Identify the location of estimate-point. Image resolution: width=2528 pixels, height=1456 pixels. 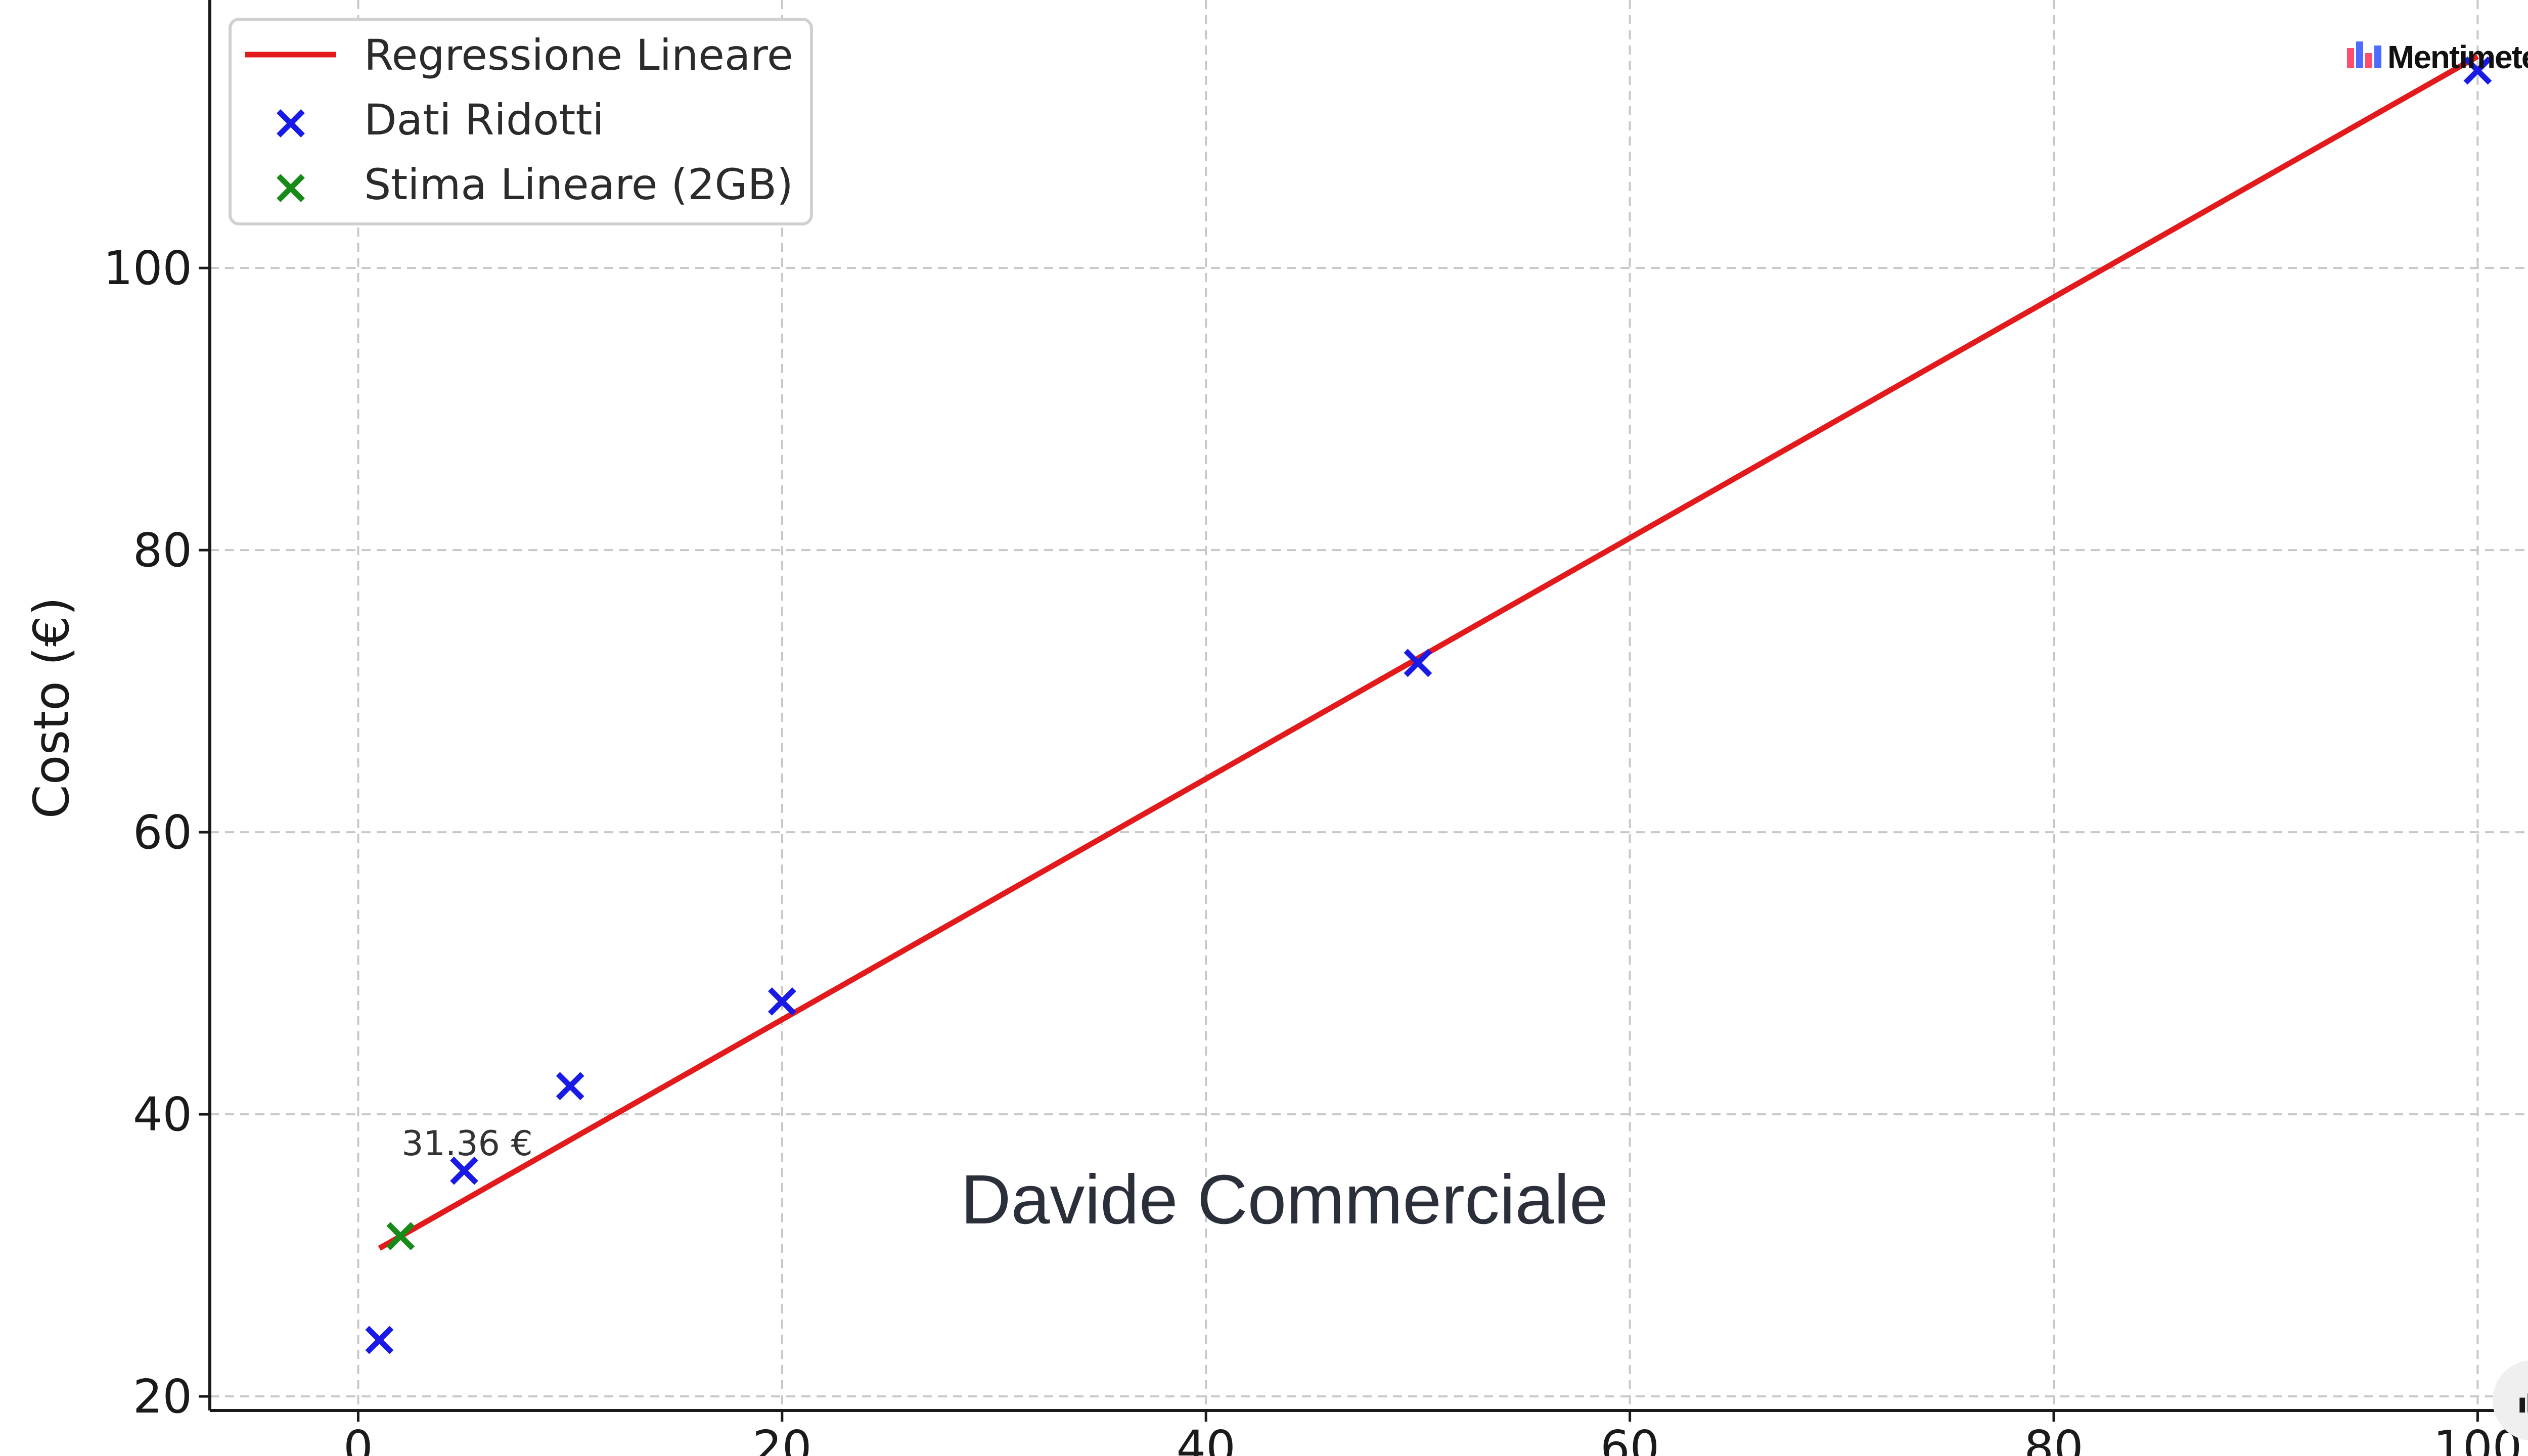
(401, 1236).